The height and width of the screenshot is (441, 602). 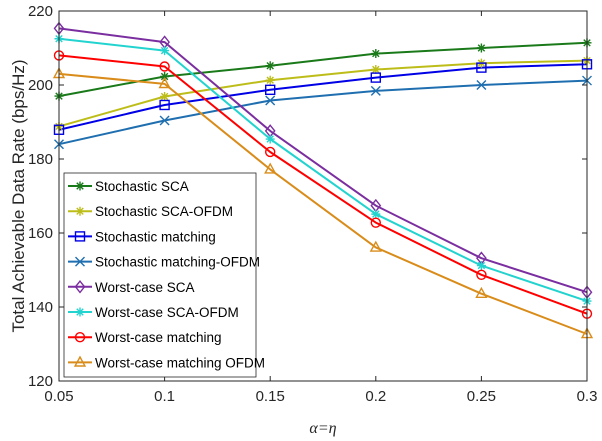 I want to click on legend-label: Stochastic matching, so click(x=155, y=236).